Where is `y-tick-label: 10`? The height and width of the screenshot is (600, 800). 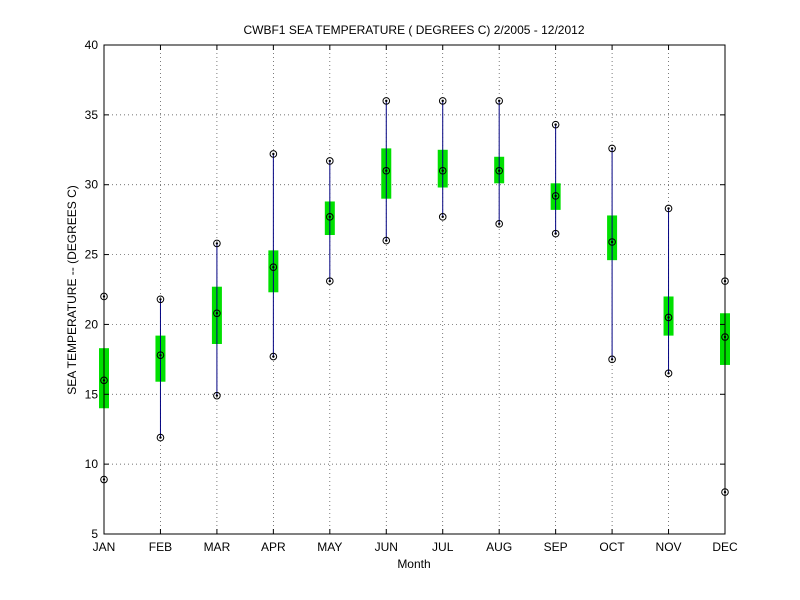
y-tick-label: 10 is located at coordinates (92, 464).